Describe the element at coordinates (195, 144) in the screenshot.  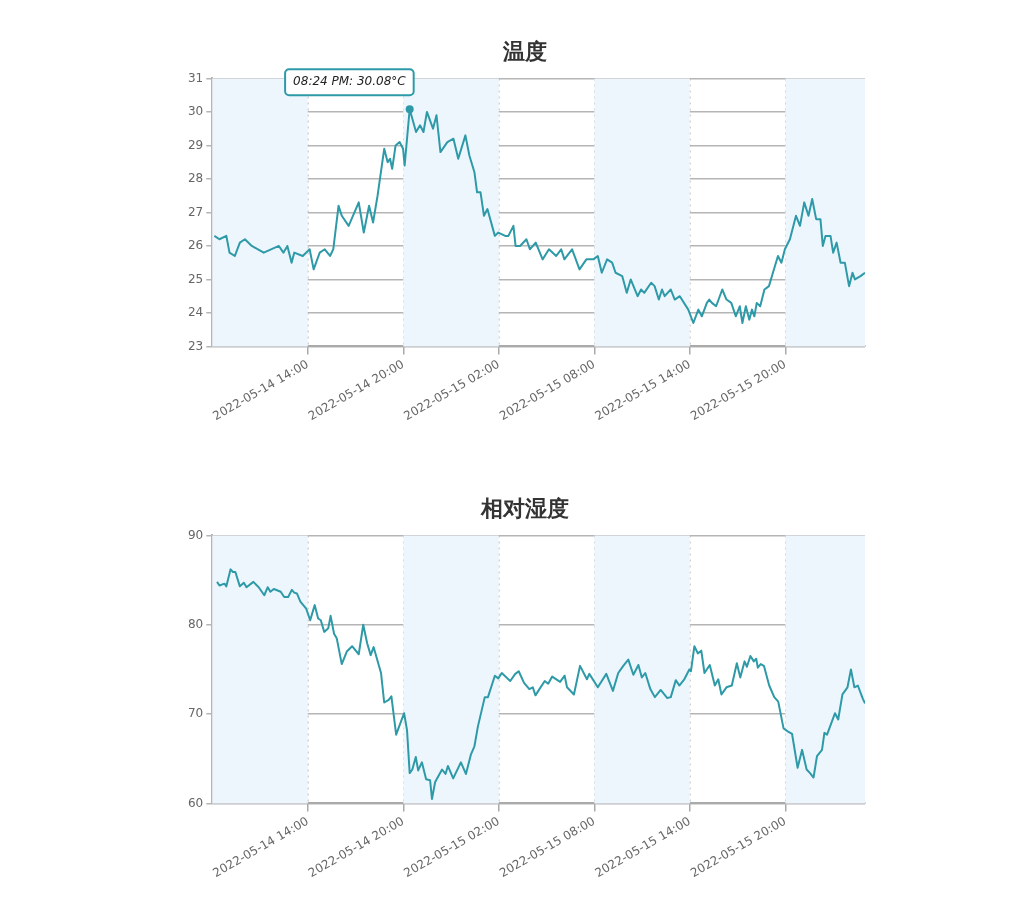
I see `y-tick-label: 29` at that location.